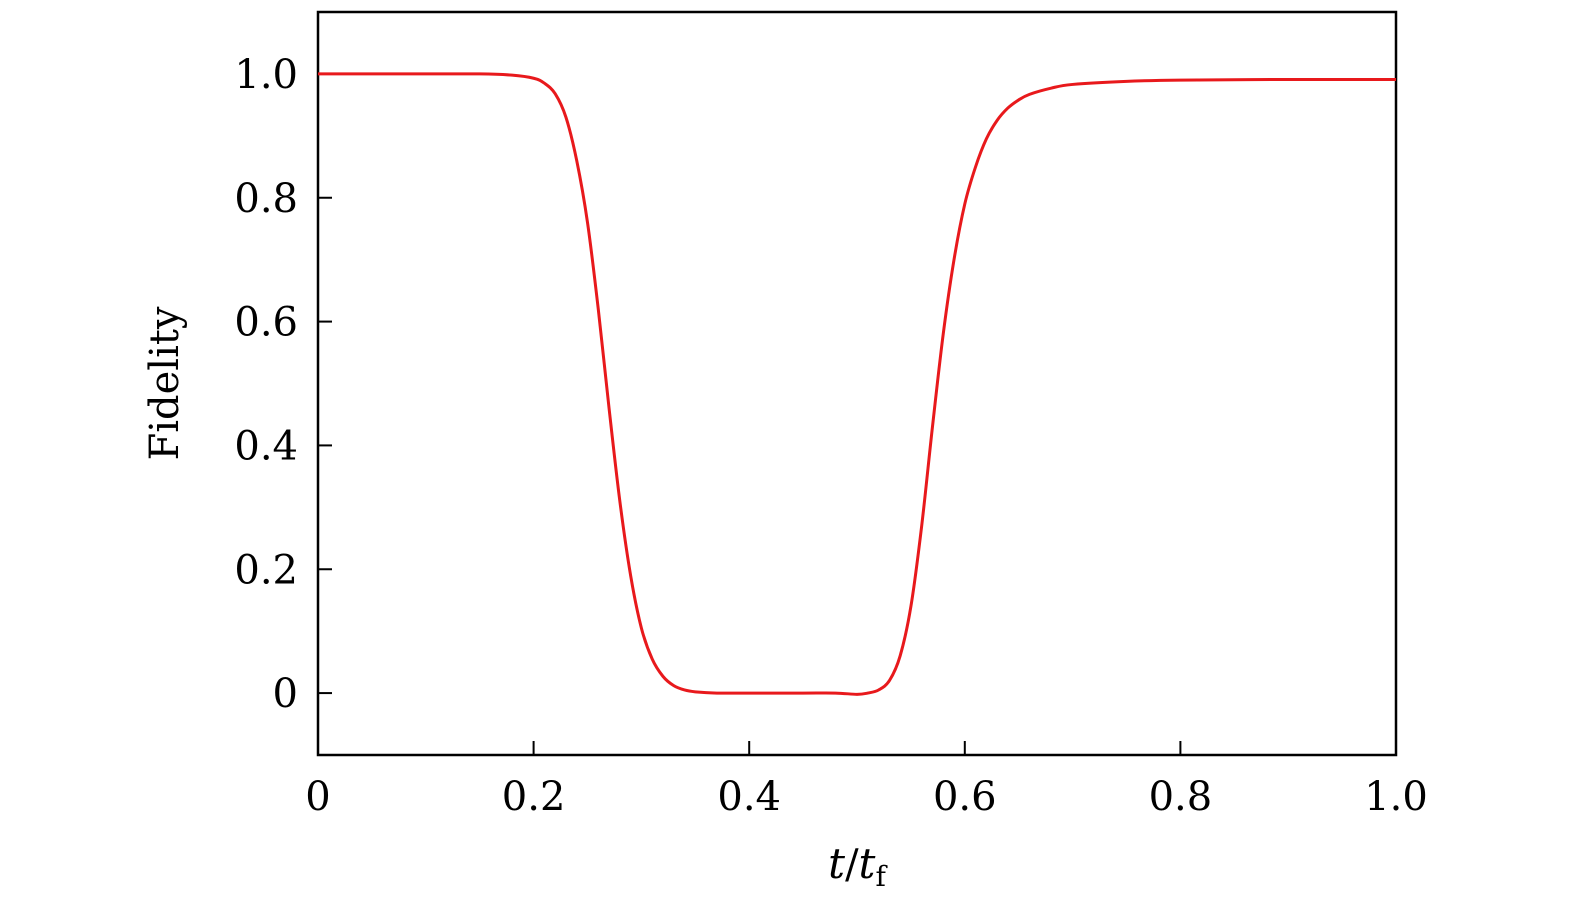 The height and width of the screenshot is (915, 1575). What do you see at coordinates (266, 446) in the screenshot?
I see `y-tick-label: 0.4` at bounding box center [266, 446].